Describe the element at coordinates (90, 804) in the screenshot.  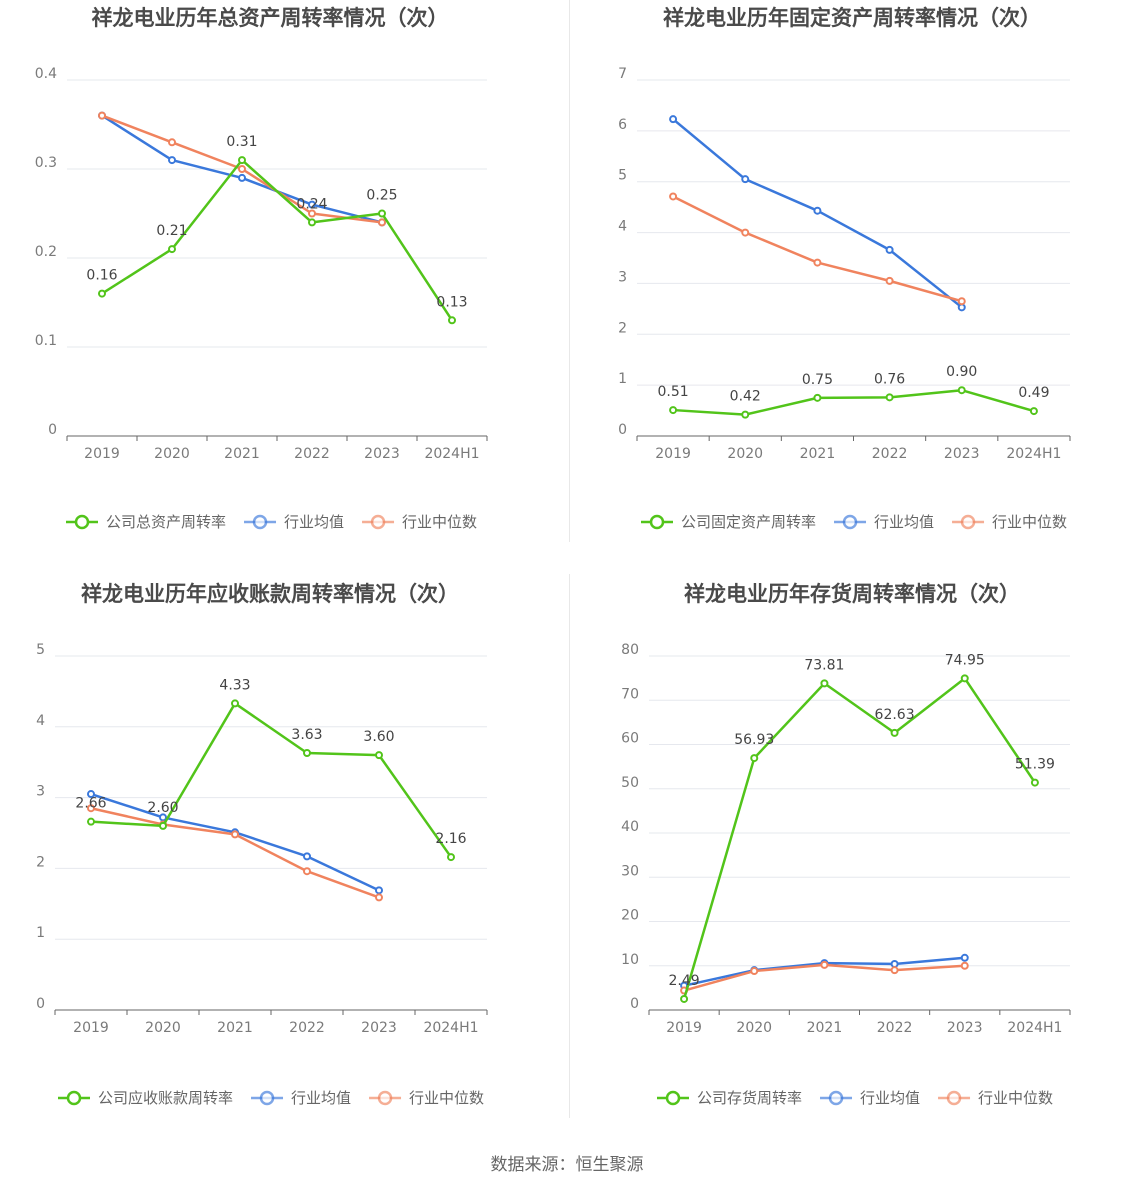
I see `data-label: 2.66` at that location.